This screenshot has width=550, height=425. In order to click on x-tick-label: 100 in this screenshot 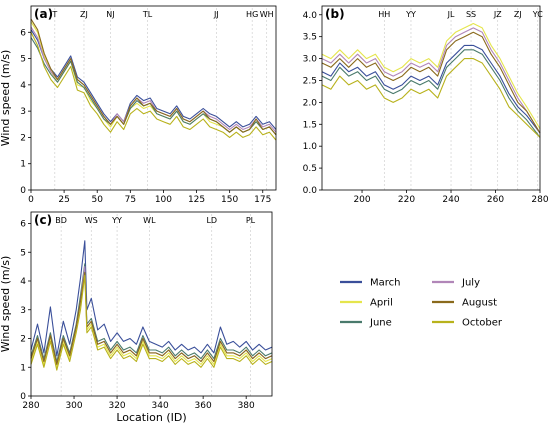, I will do `click(163, 200)`.